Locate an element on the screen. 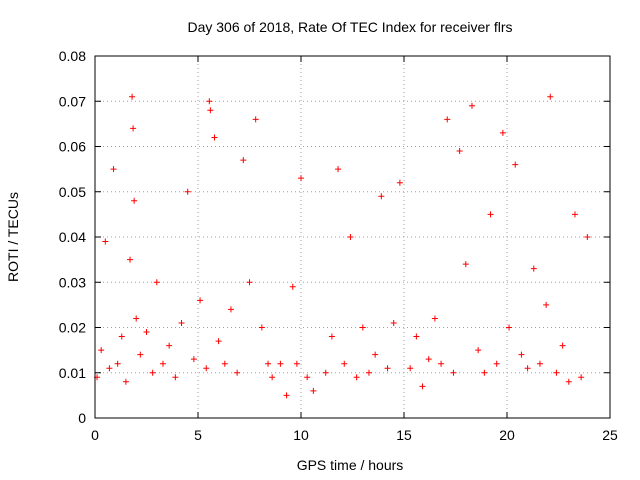 The height and width of the screenshot is (480, 640). x-tick-label: 20 is located at coordinates (507, 435).